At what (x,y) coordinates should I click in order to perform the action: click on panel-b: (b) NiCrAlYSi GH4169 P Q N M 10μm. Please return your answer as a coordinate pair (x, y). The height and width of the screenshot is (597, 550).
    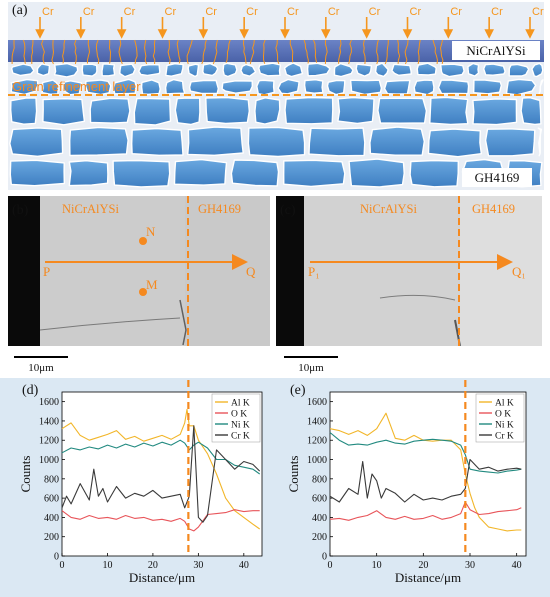
    Looking at the image, I should click on (140, 285).